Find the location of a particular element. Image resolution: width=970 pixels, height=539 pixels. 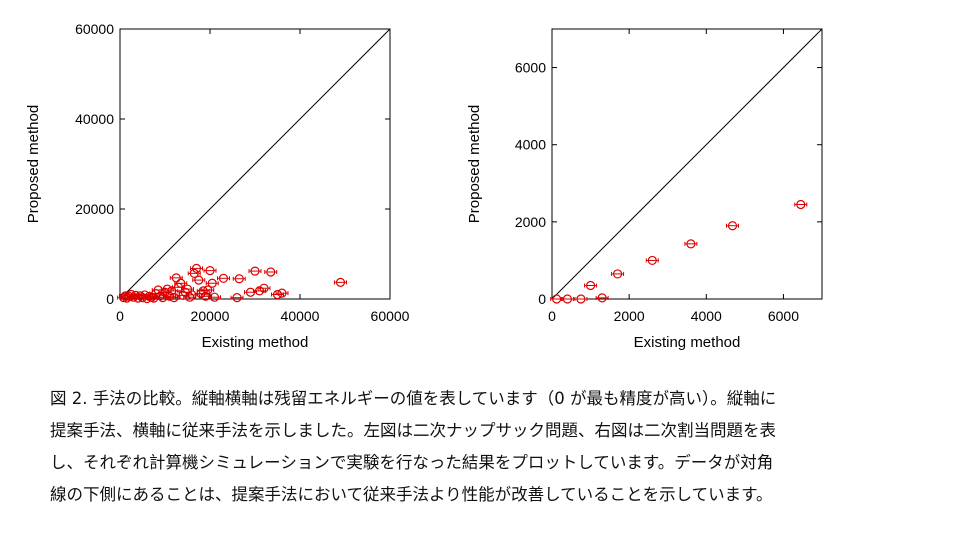

y-tick-label: 6000 is located at coordinates (530, 68).